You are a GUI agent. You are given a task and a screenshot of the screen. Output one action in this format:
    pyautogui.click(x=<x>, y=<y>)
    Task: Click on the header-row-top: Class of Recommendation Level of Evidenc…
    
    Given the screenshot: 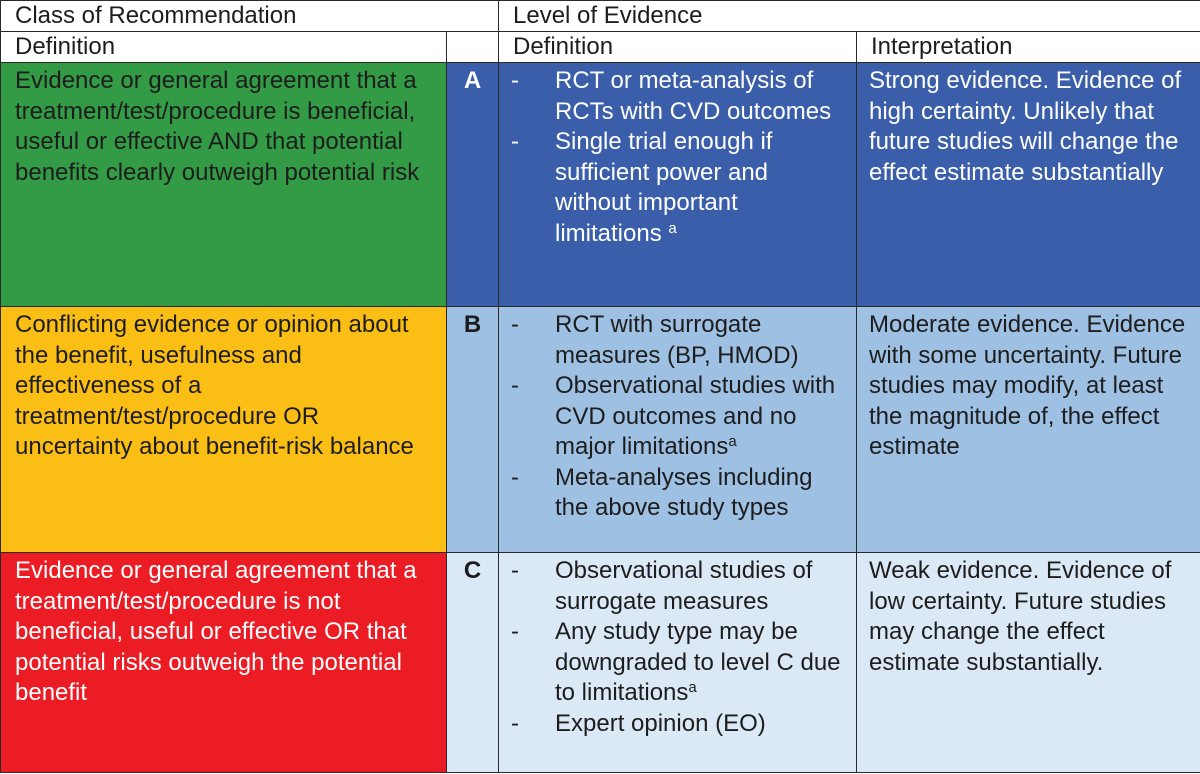 What is the action you would take?
    pyautogui.click(x=600, y=16)
    